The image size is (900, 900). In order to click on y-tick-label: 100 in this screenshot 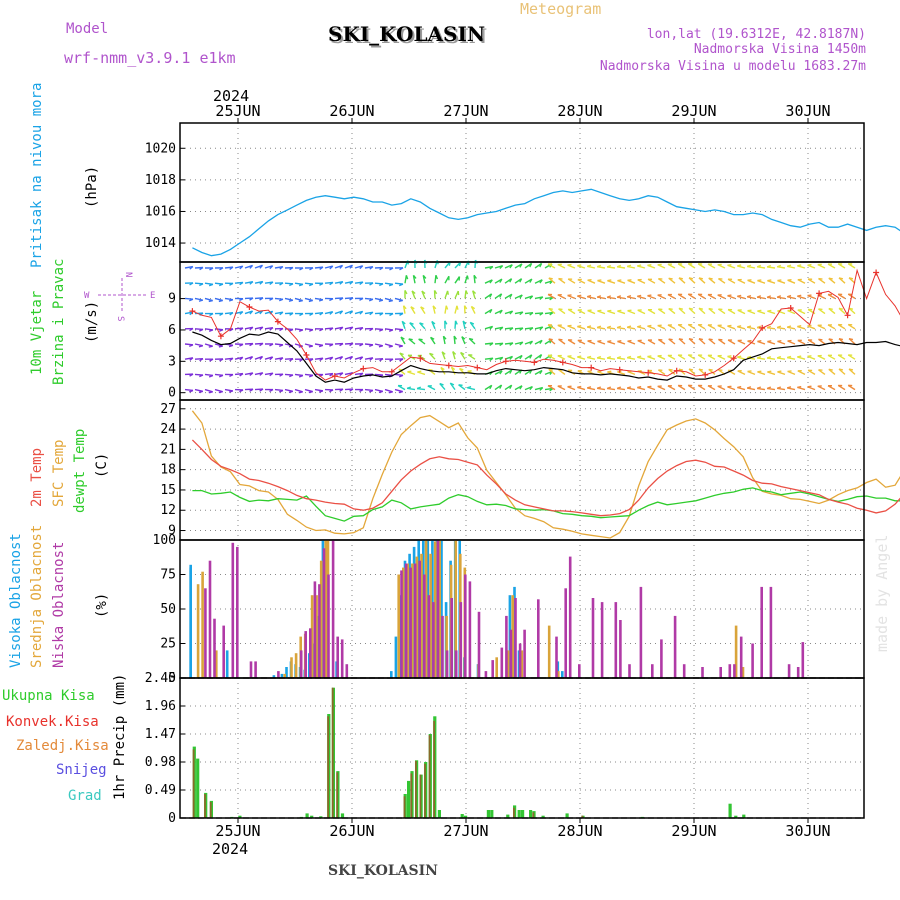, I will do `click(164, 540)`.